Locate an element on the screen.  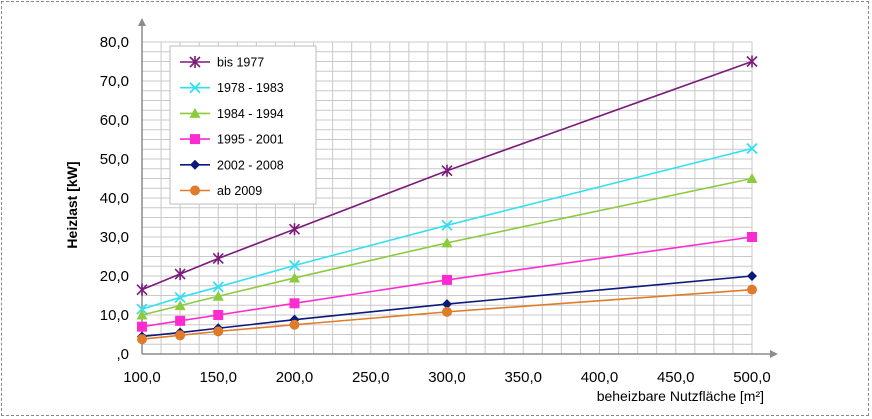
legend-box is located at coordinates (243, 125).